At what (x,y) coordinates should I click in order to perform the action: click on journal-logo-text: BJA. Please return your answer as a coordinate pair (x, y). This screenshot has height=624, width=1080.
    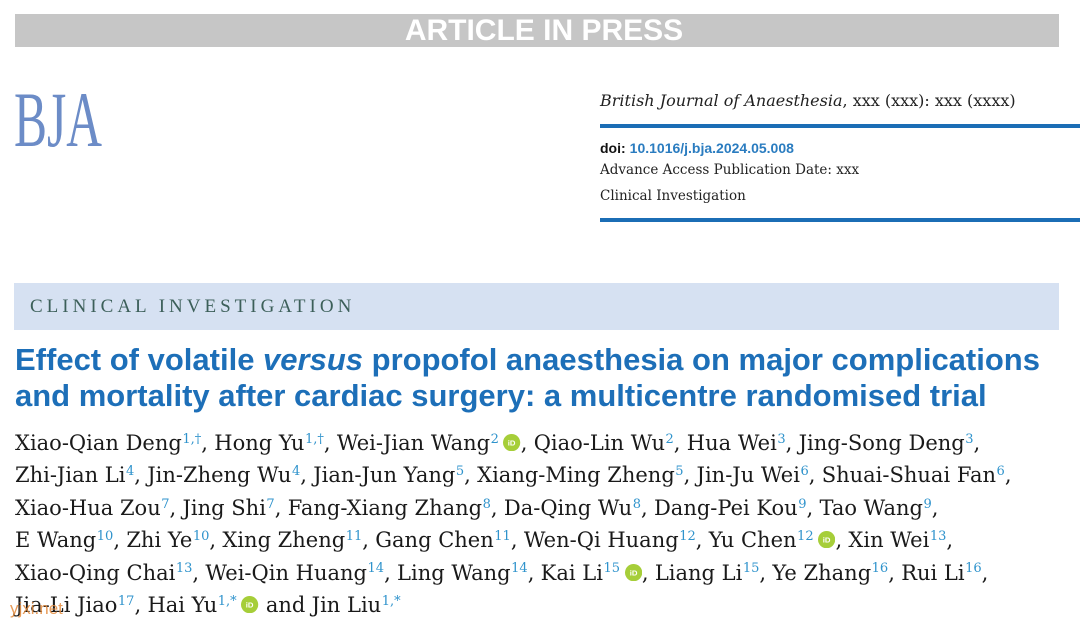
    Looking at the image, I should click on (58, 119).